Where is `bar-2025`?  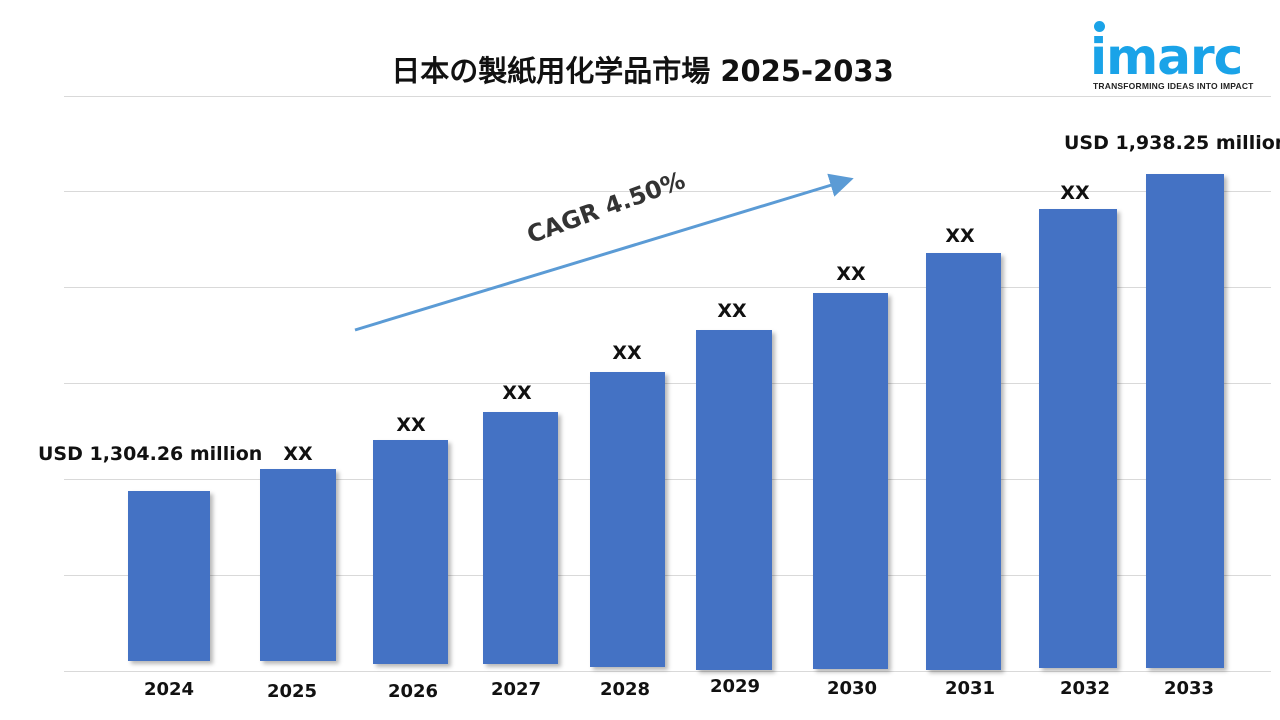 bar-2025 is located at coordinates (298, 565).